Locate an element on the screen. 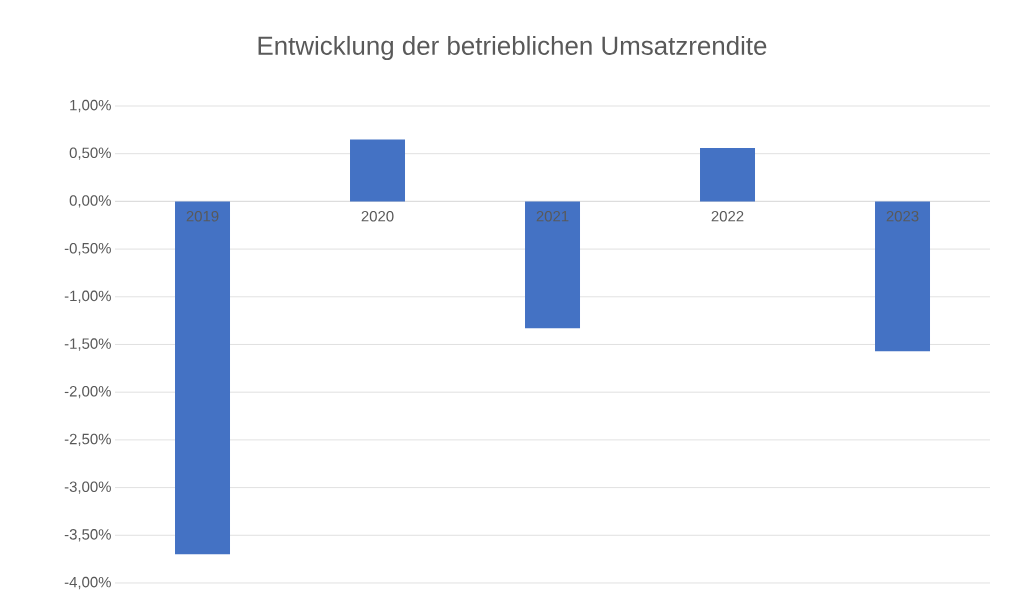 The width and height of the screenshot is (1024, 615). y-tick-label: 1,00% is located at coordinates (90, 106).